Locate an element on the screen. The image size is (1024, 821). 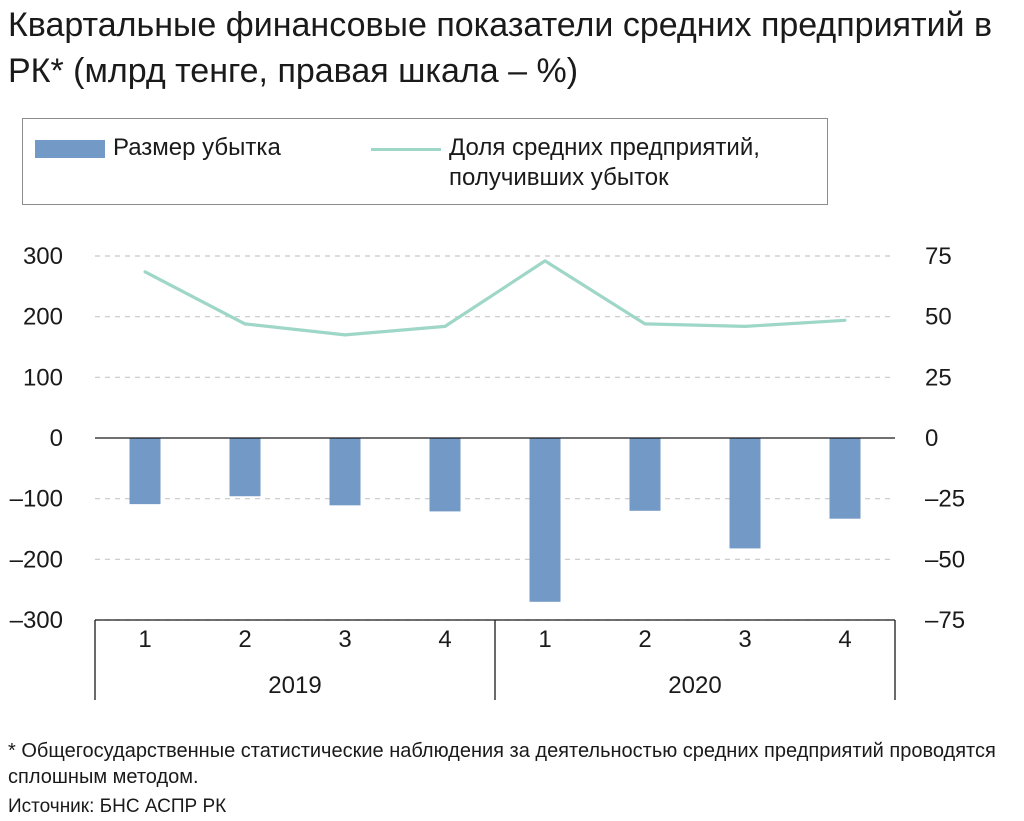
group-label: 2020 is located at coordinates (694, 685).